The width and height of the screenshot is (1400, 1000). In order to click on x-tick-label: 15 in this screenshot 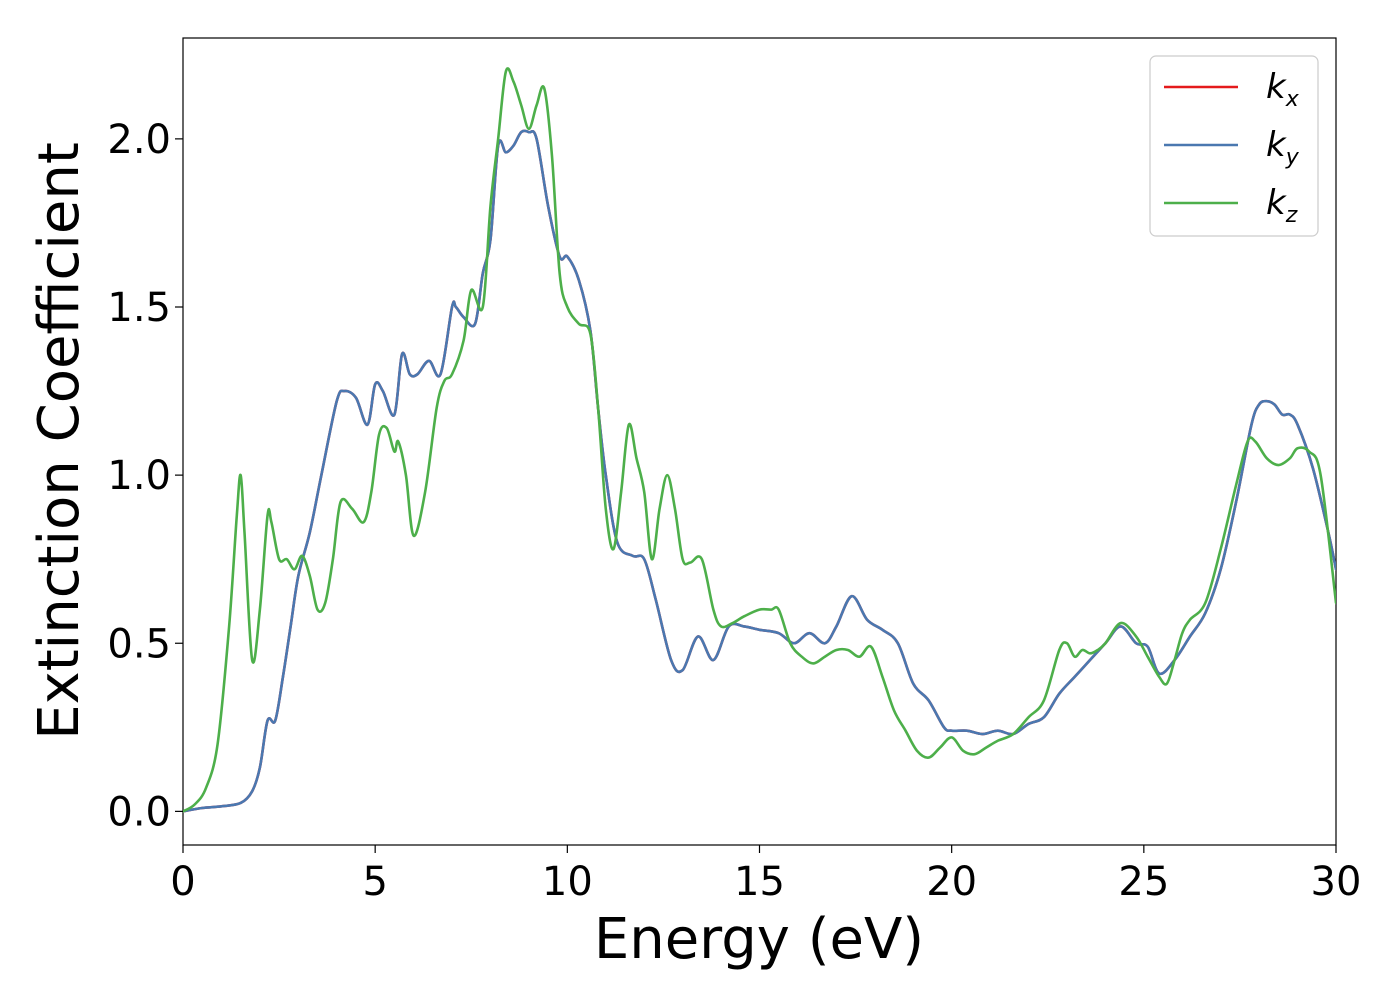, I will do `click(759, 882)`.